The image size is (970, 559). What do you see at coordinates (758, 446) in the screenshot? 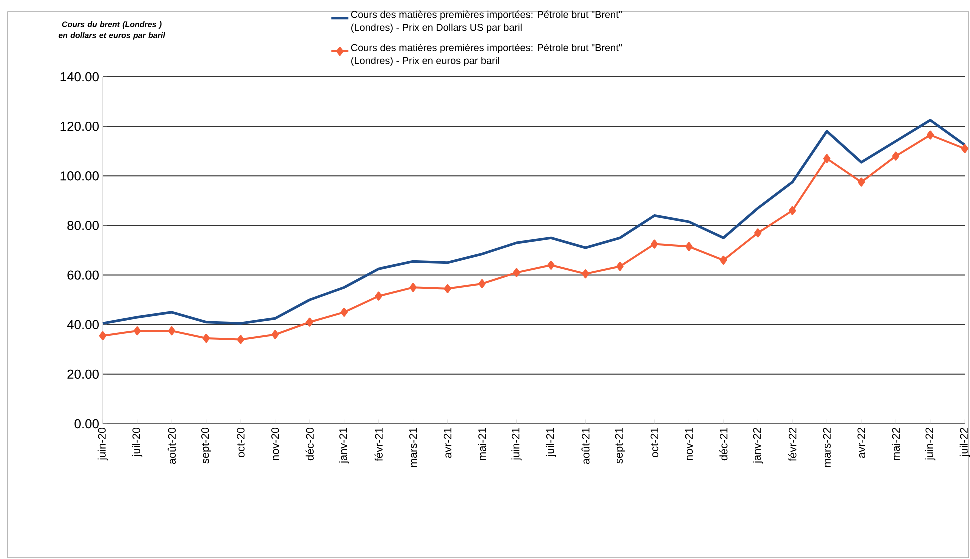
I see `x-tick-label: janv-22` at bounding box center [758, 446].